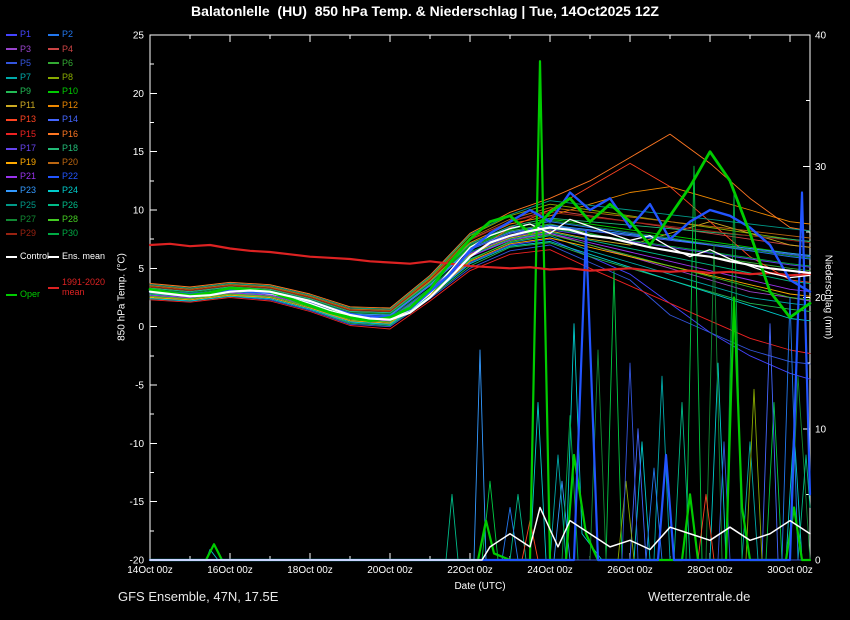  I want to click on legend-item-p21: P21, so click(27, 177).